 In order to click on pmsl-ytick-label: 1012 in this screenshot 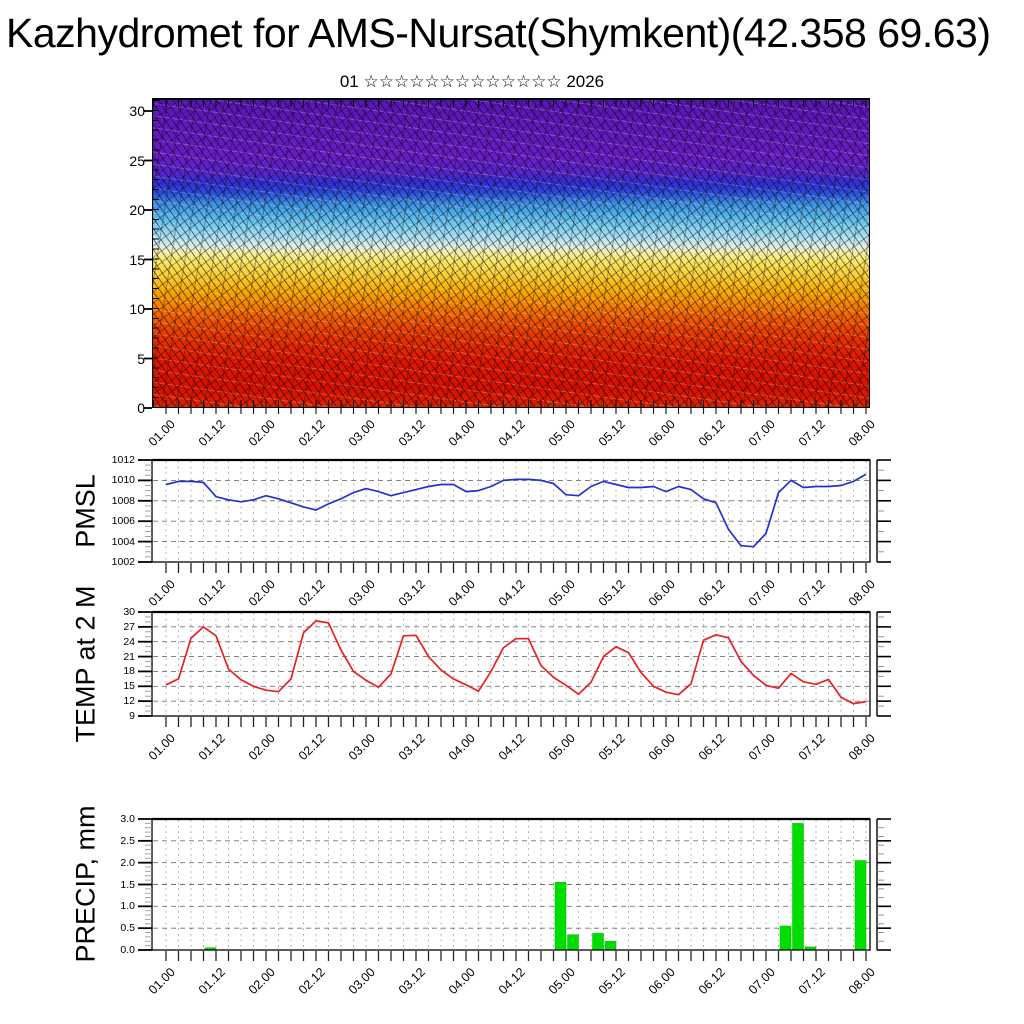, I will do `click(123, 460)`.